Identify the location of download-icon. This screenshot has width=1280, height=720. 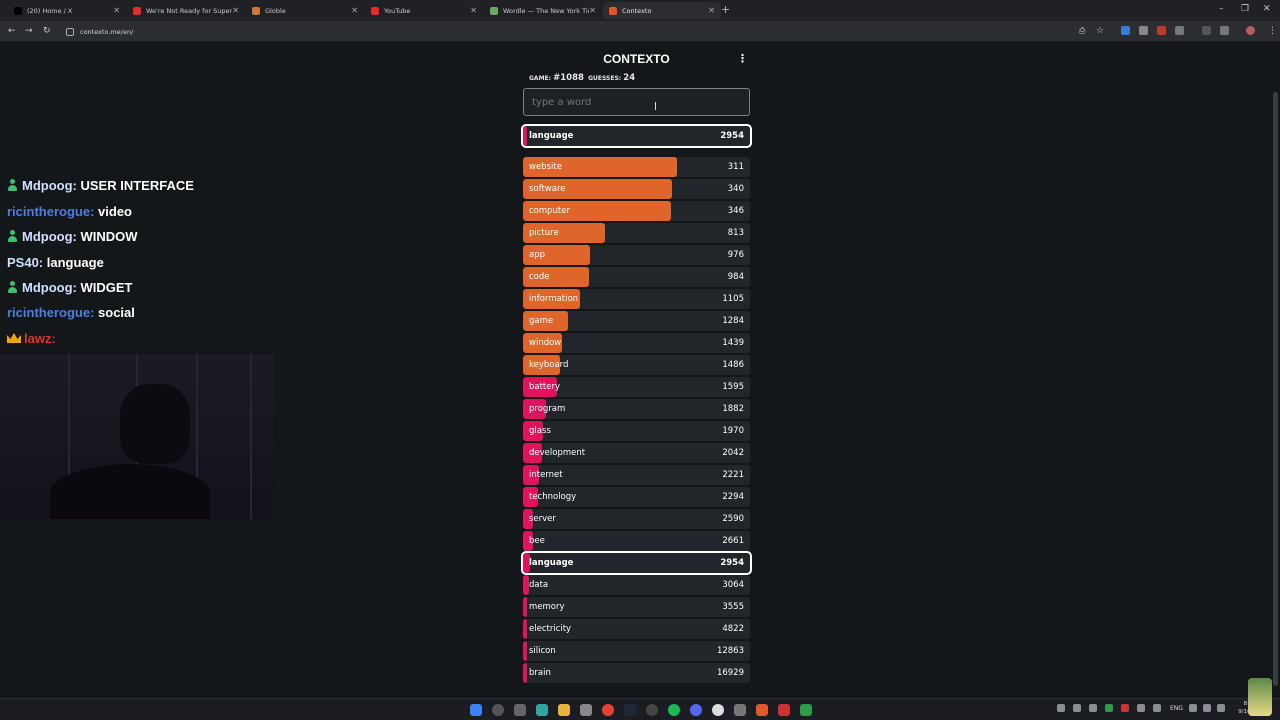
(1224, 30).